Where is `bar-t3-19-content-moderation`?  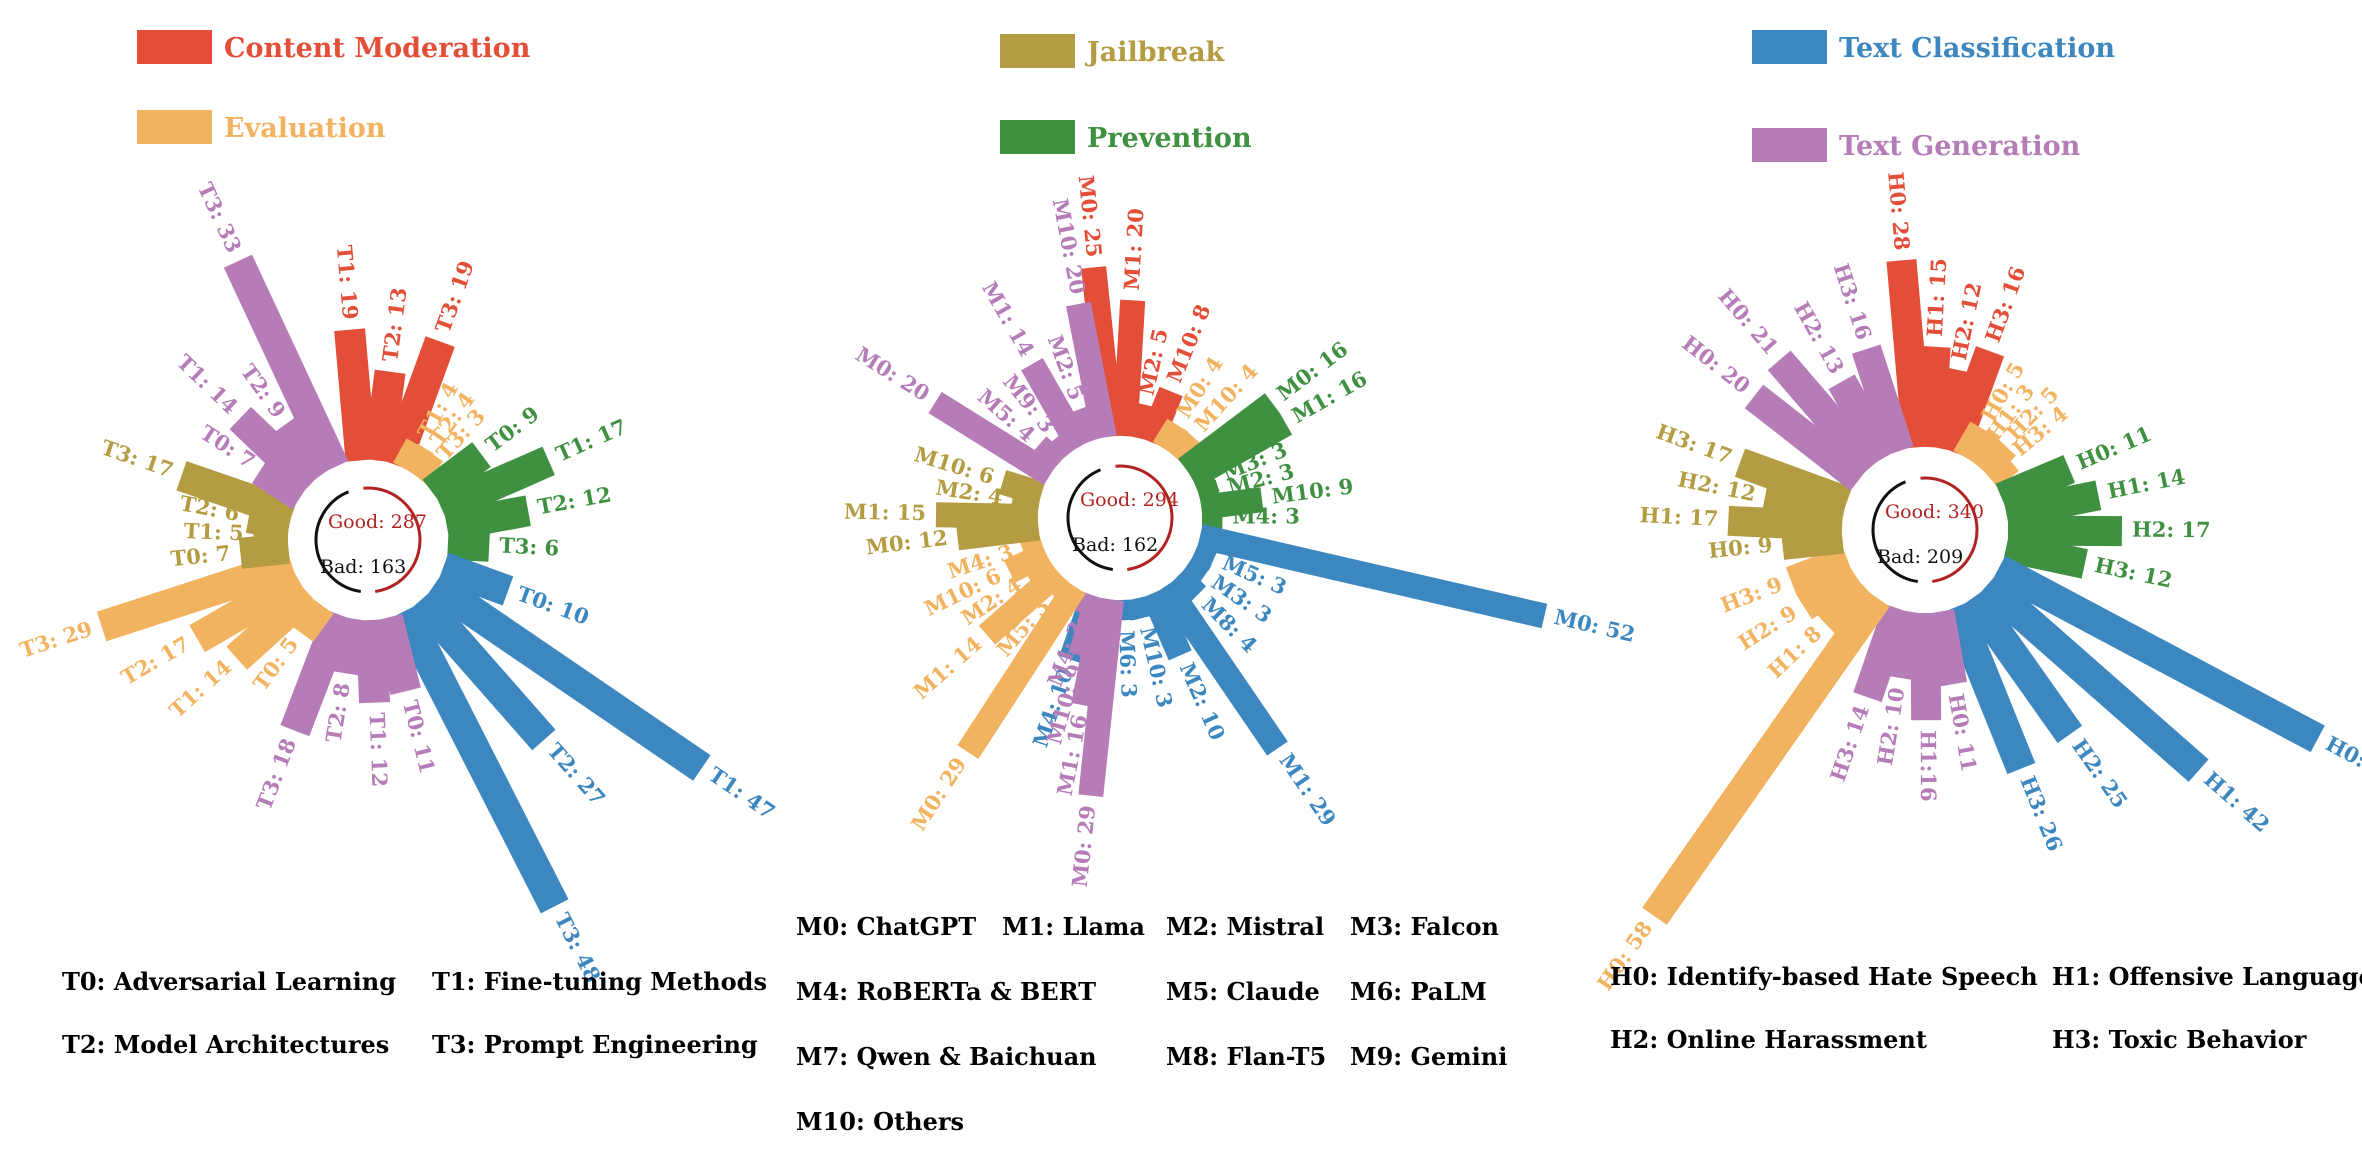 bar-t3-19-content-moderation is located at coordinates (417, 403).